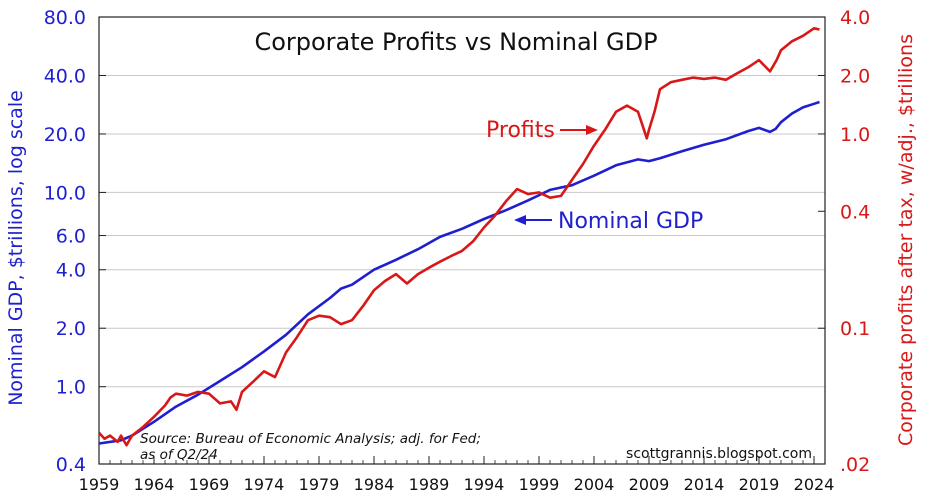 Image resolution: width=928 pixels, height=496 pixels. I want to click on gdp-arrow-icon, so click(533, 220).